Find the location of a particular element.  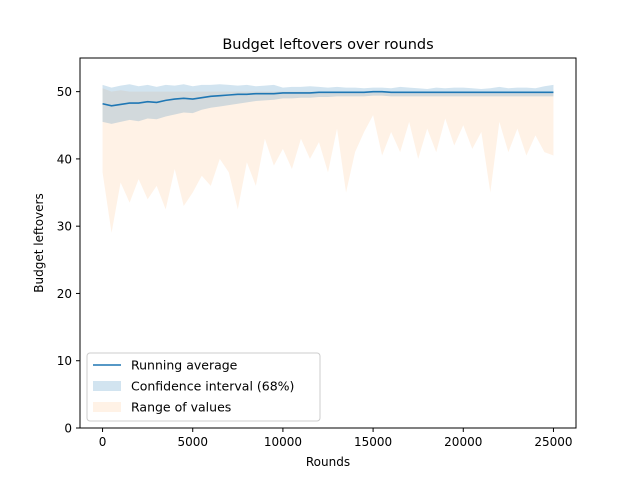

x-tick-label: 15000 is located at coordinates (373, 442).